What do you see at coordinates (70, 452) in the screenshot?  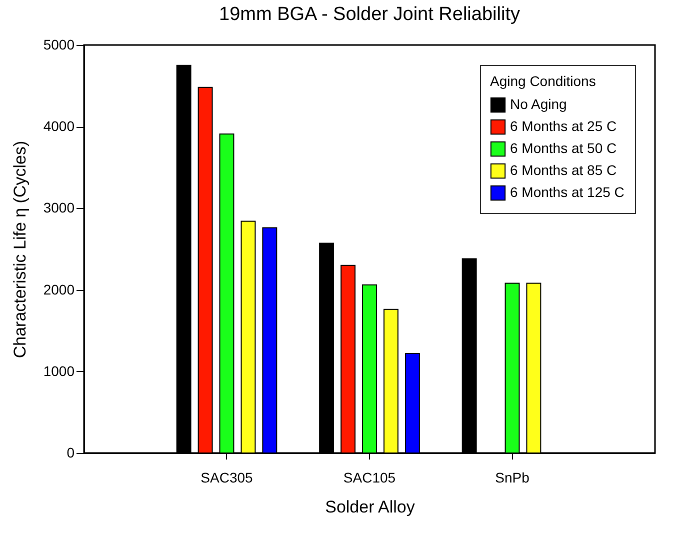 I see `y-tick-label: 0` at bounding box center [70, 452].